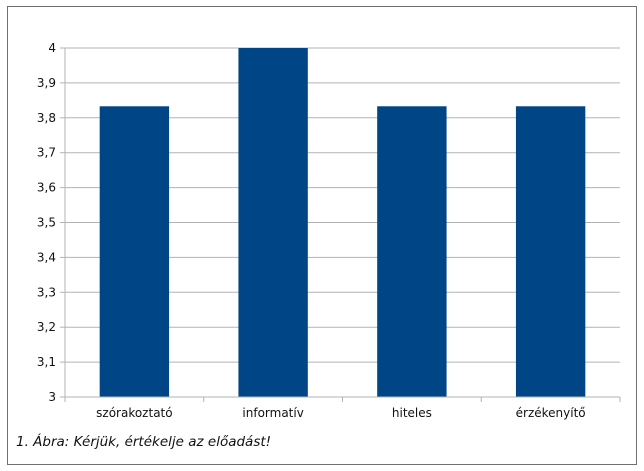 Image resolution: width=644 pixels, height=471 pixels. Describe the element at coordinates (272, 413) in the screenshot. I see `x-category-label: informatív` at that location.